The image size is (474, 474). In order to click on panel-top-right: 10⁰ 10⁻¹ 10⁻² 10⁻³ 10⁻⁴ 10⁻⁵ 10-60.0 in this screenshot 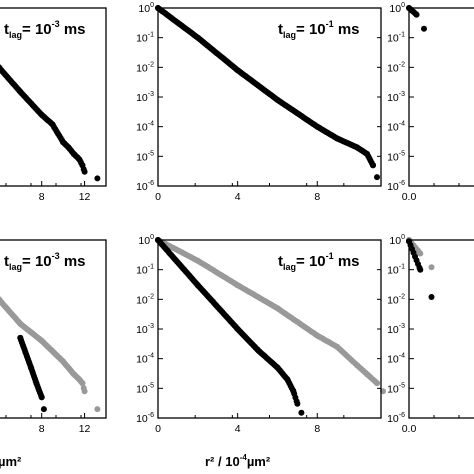, I will do `click(430, 102)`.